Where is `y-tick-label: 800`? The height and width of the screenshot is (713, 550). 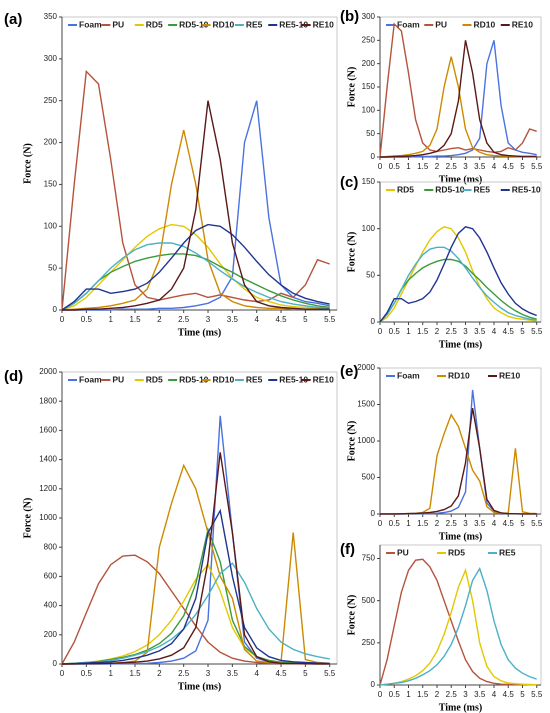
y-tick-label: 800 is located at coordinates (51, 546).